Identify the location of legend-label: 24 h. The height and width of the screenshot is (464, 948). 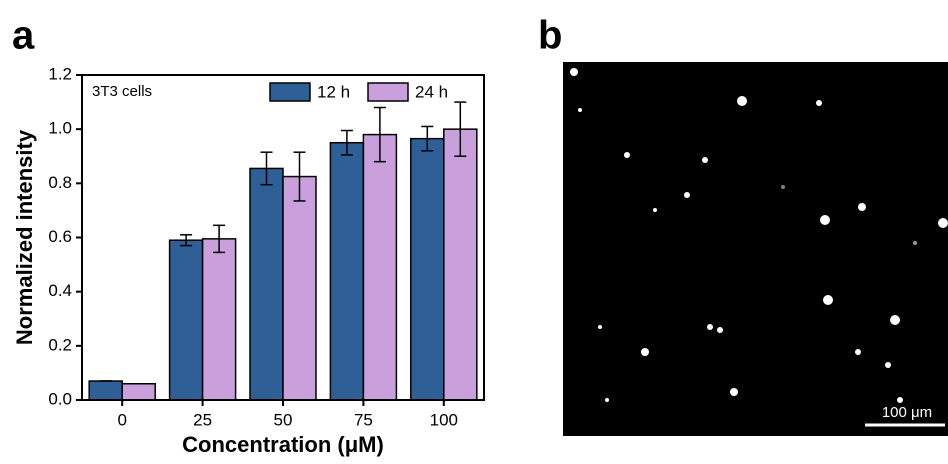
(431, 91).